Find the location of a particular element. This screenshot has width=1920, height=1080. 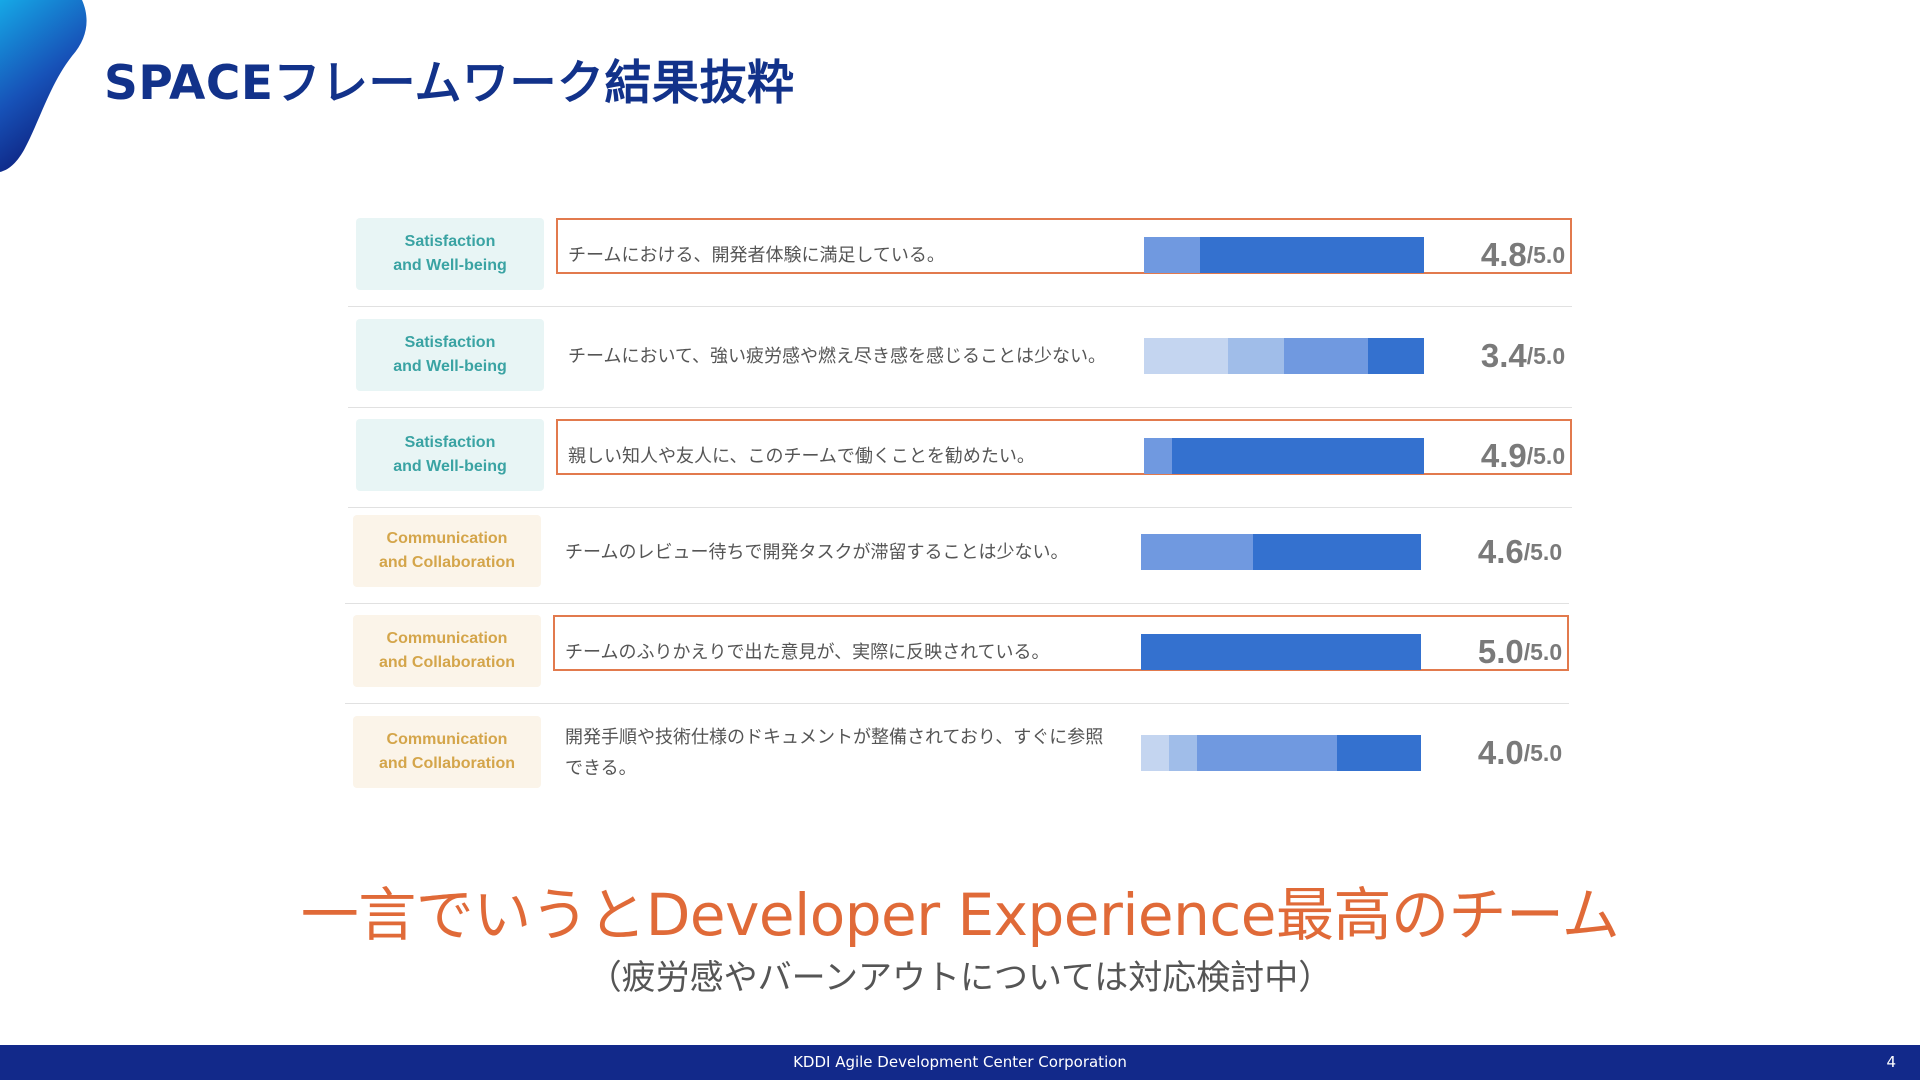

score-value: 4.9/5.0 is located at coordinates (1523, 456).